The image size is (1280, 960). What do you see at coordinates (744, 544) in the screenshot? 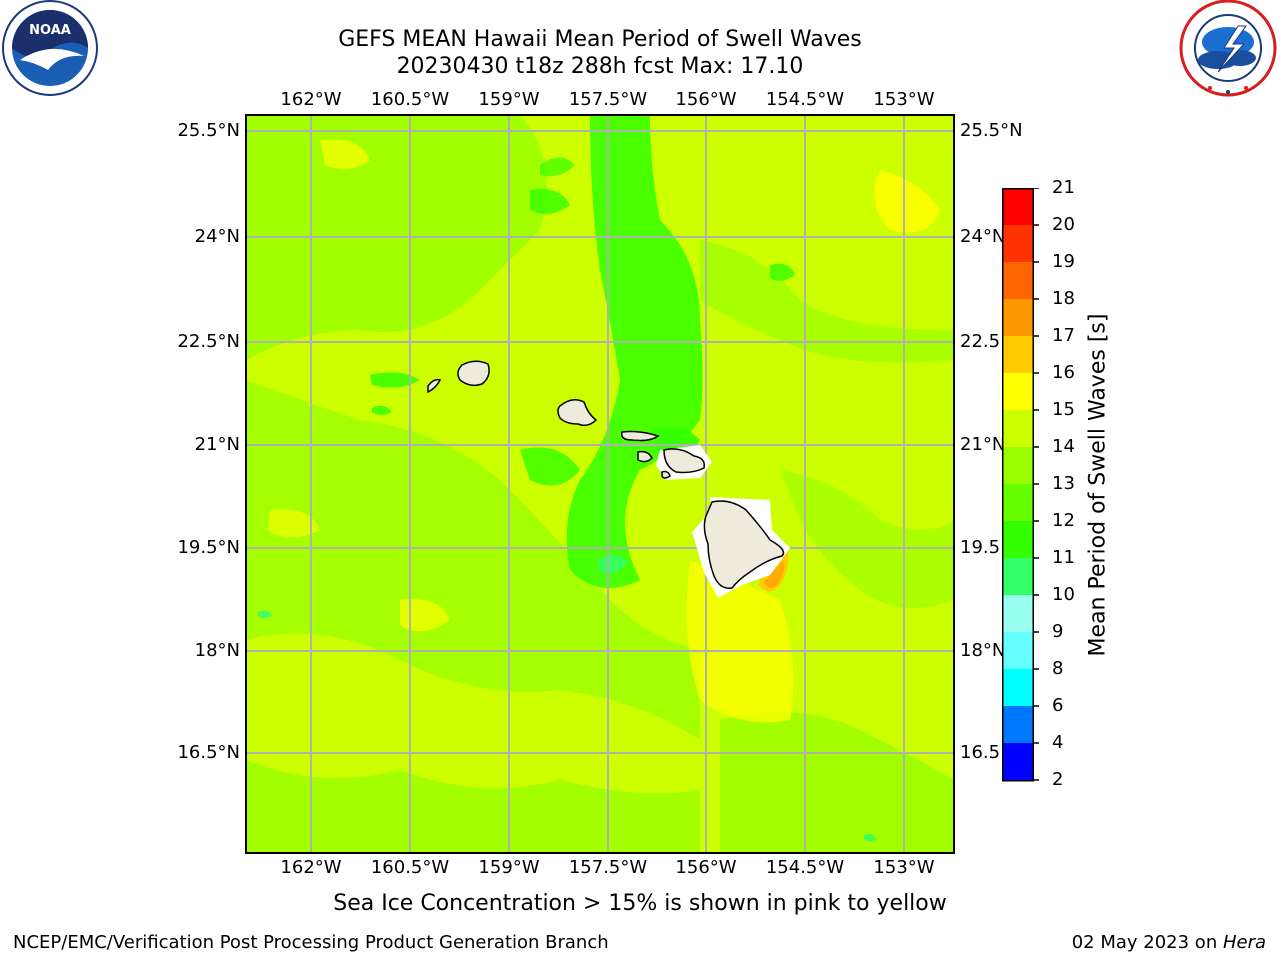
I see `island-hawaii` at bounding box center [744, 544].